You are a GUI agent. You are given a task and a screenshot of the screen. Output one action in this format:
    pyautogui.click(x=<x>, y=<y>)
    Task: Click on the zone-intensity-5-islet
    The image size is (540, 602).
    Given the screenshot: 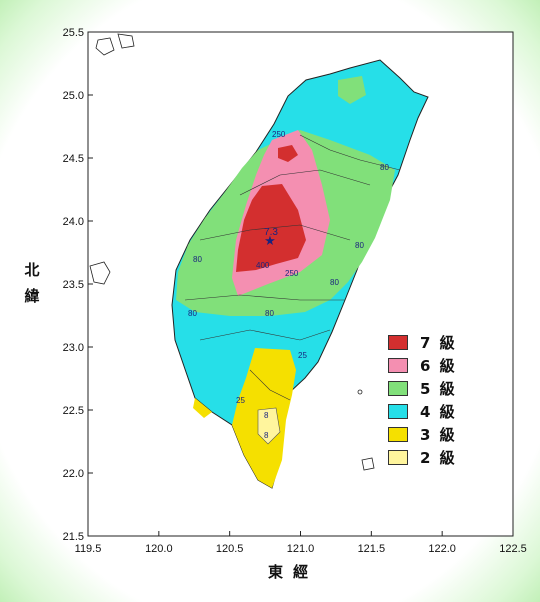 What is the action you would take?
    pyautogui.click(x=352, y=90)
    